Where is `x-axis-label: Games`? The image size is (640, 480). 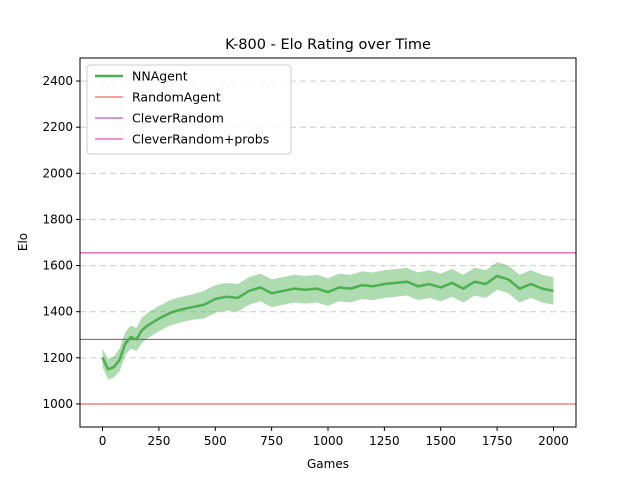
x-axis-label: Games is located at coordinates (328, 464).